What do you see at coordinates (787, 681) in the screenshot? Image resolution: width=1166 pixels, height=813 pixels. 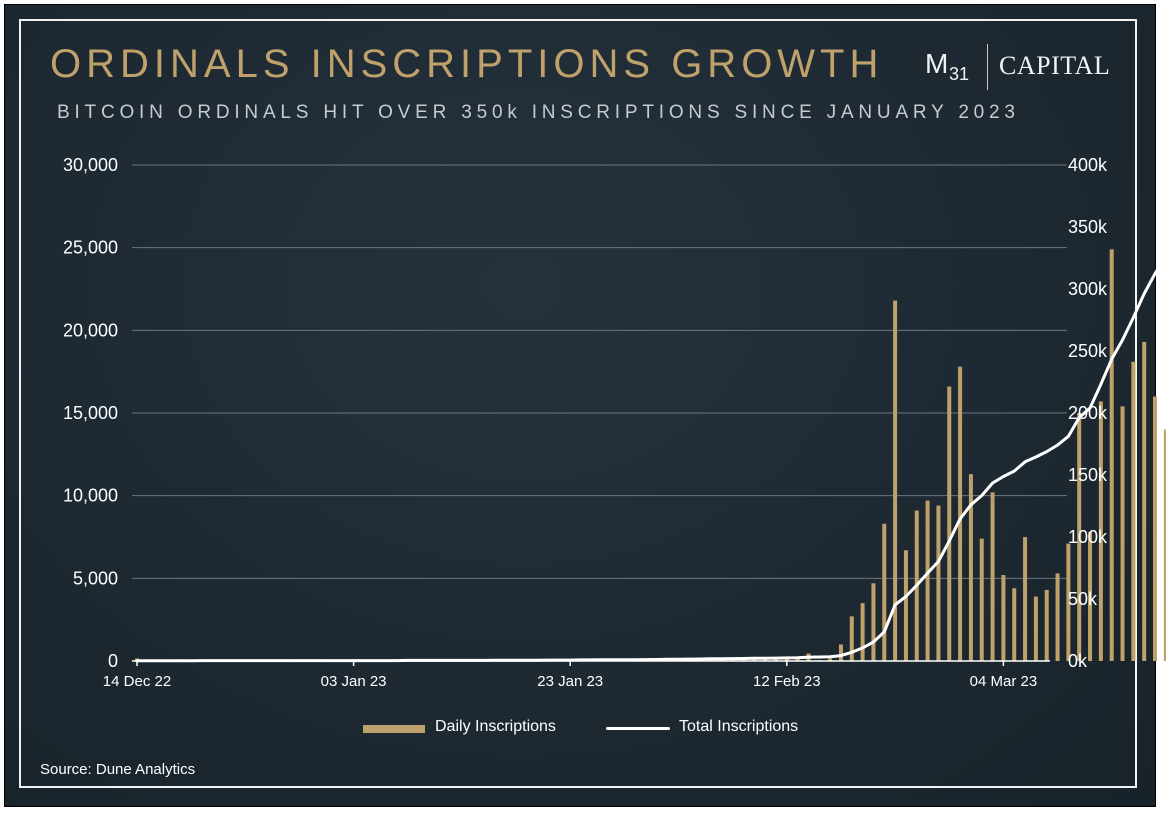 I see `x-tick-label: 12 Feb 23` at bounding box center [787, 681].